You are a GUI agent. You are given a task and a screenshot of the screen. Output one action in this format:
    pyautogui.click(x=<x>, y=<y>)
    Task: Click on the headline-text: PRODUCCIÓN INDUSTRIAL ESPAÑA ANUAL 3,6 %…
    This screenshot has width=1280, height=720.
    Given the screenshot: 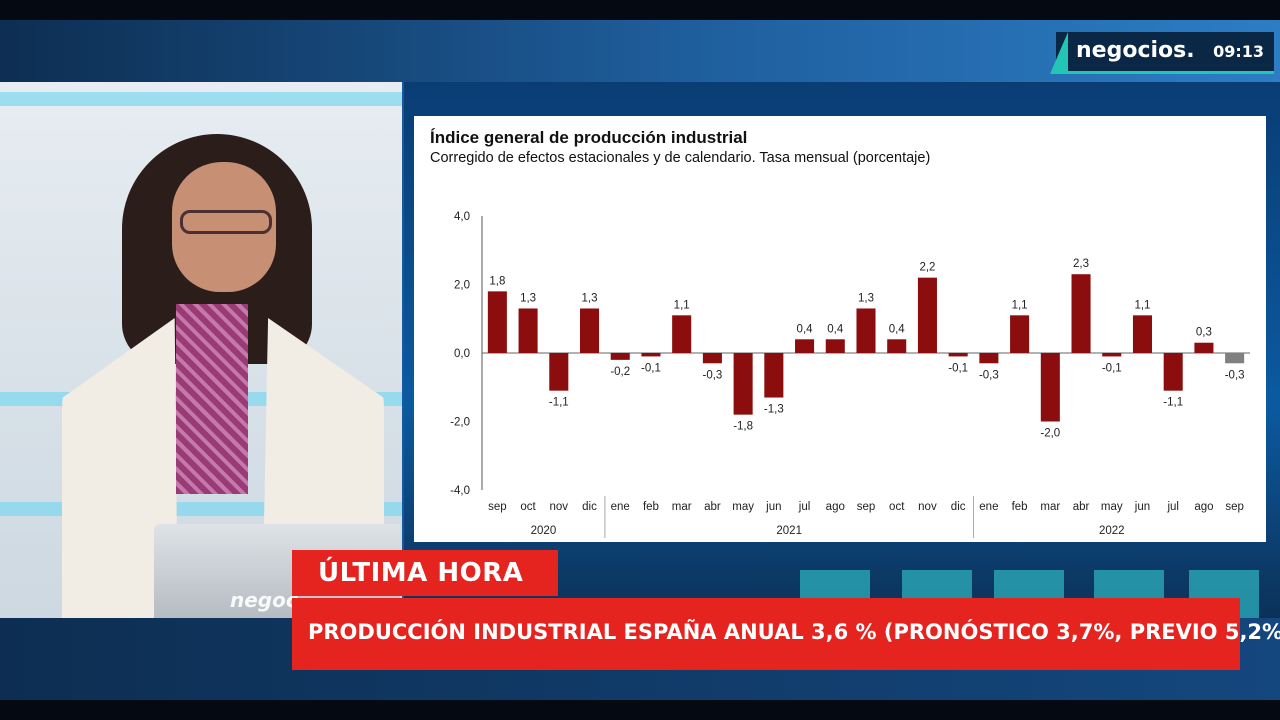 What is the action you would take?
    pyautogui.click(x=794, y=632)
    